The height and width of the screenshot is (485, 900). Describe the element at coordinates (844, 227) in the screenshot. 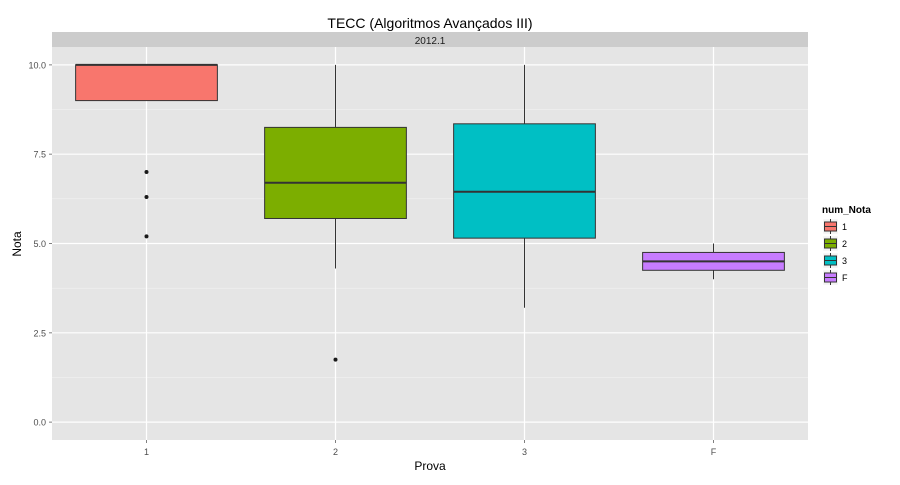

I see `legend-label: 1` at that location.